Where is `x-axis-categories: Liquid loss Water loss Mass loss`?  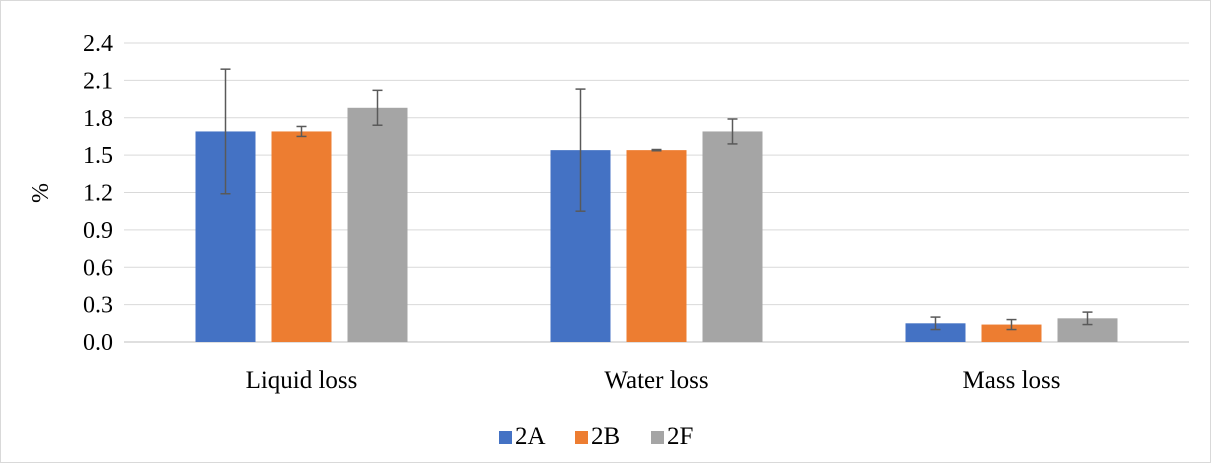
x-axis-categories: Liquid loss Water loss Mass loss is located at coordinates (653, 380).